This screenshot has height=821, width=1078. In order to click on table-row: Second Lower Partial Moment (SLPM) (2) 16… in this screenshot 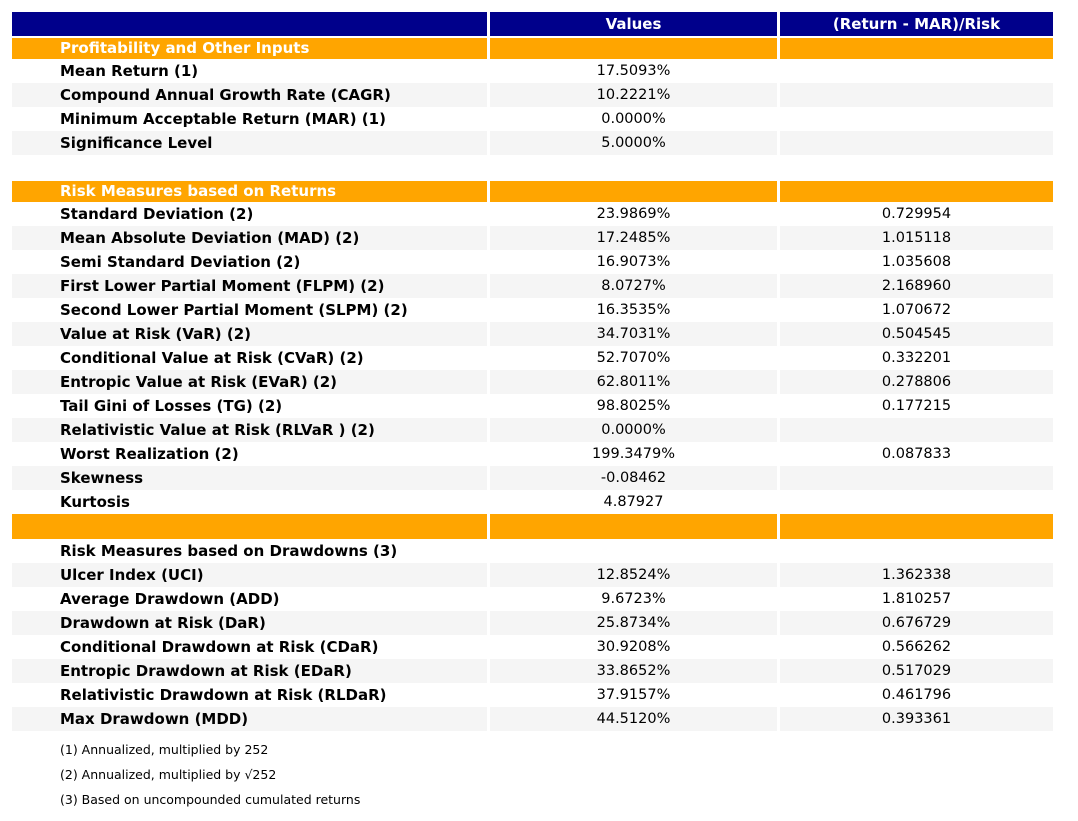, I will do `click(532, 310)`.